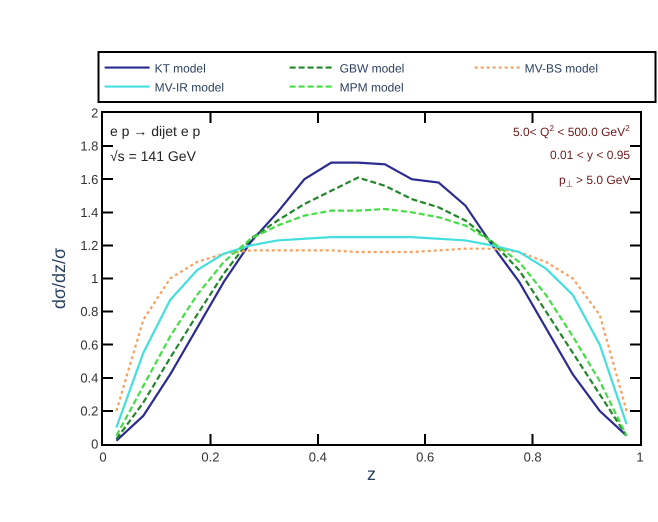 This screenshot has width=658, height=522. Describe the element at coordinates (317, 457) in the screenshot. I see `x-tick-label: 0.4` at that location.